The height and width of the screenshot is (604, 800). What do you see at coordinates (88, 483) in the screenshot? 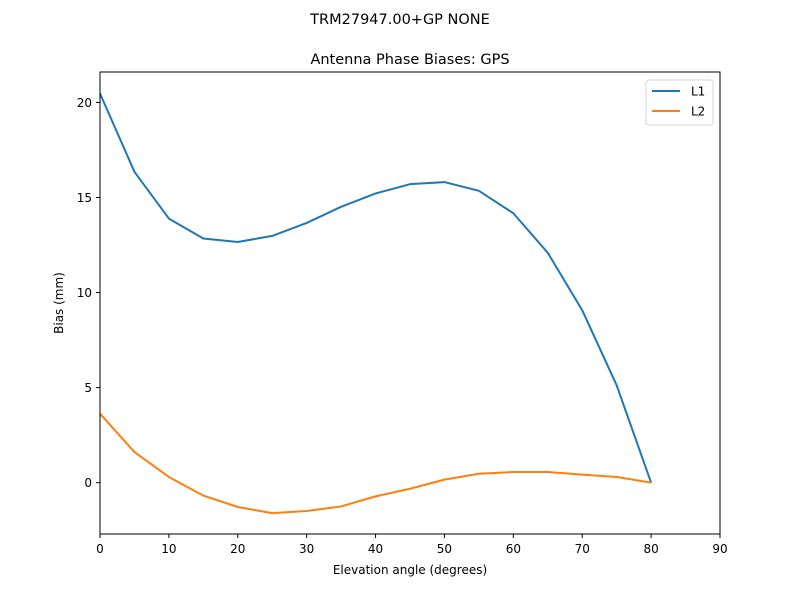
I see `y-tick-label: 0` at bounding box center [88, 483].